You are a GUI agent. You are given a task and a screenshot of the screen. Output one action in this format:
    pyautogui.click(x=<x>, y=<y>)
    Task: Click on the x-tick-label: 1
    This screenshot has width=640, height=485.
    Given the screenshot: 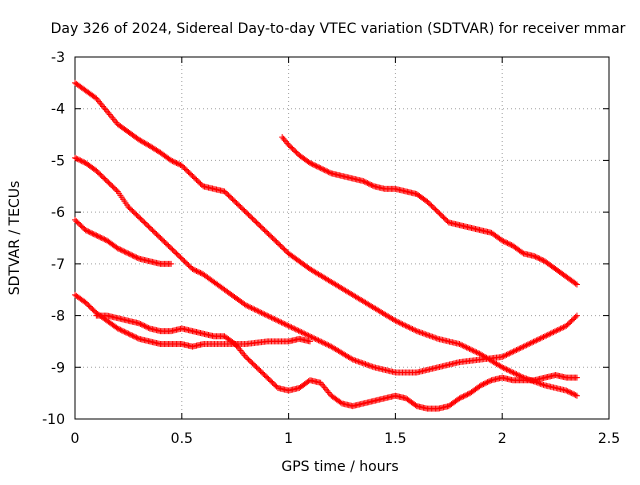 What is the action you would take?
    pyautogui.click(x=288, y=439)
    